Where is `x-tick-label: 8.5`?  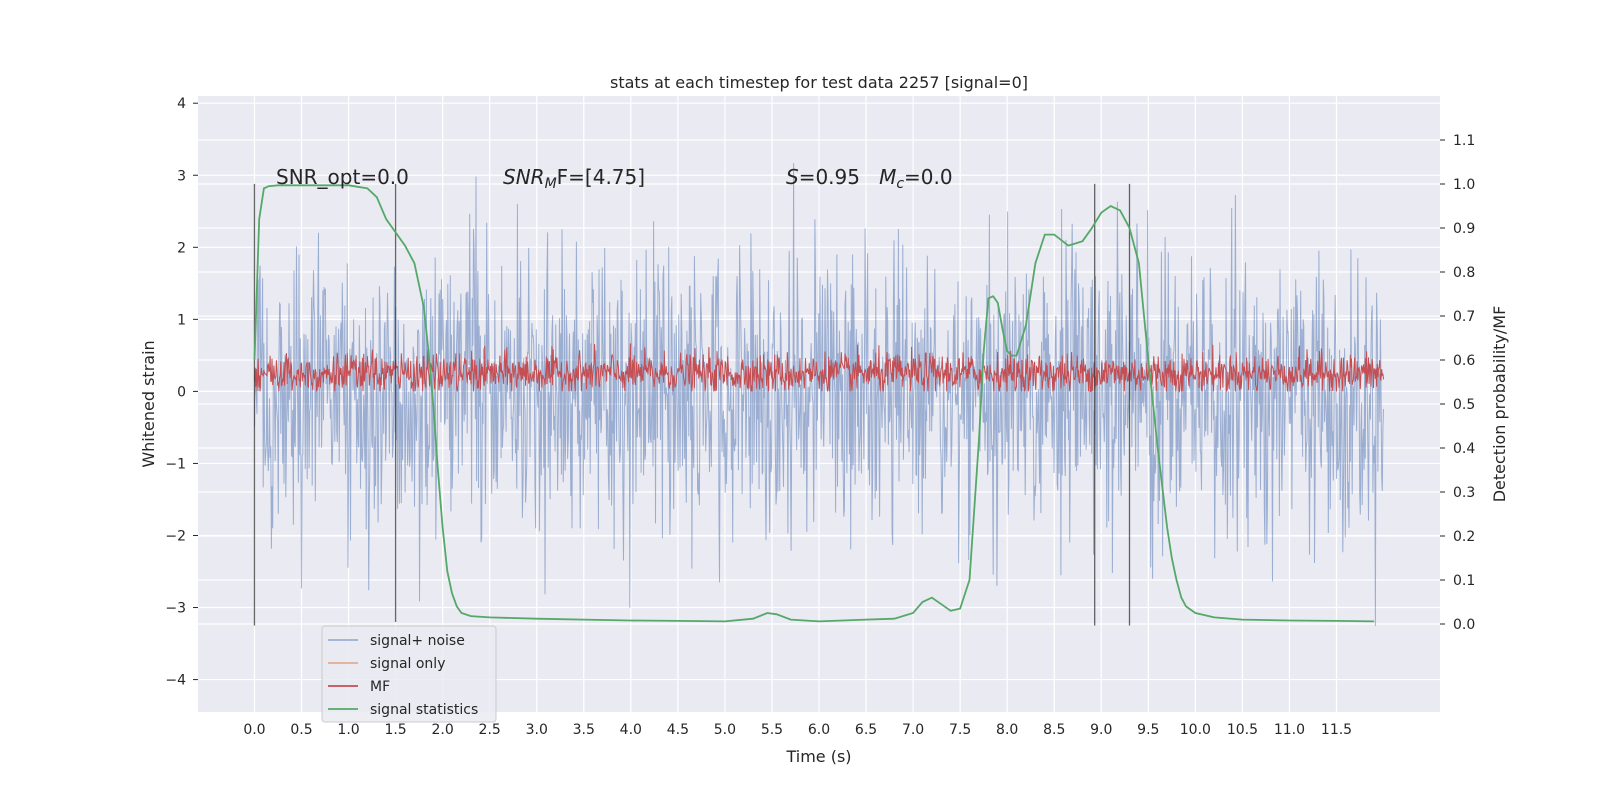
x-tick-label: 8.5 is located at coordinates (1054, 730).